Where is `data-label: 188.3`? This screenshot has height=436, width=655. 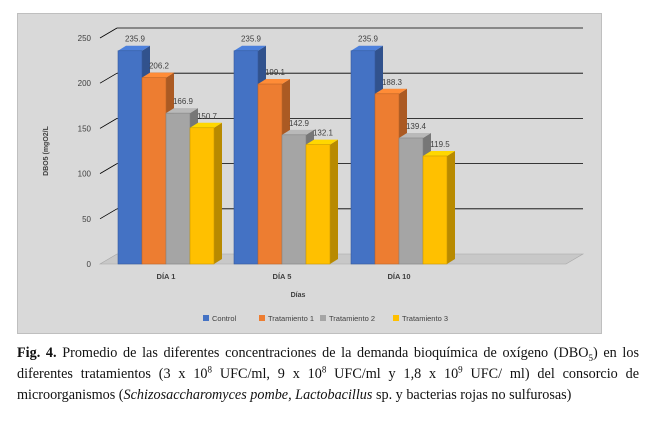 data-label: 188.3 is located at coordinates (392, 82).